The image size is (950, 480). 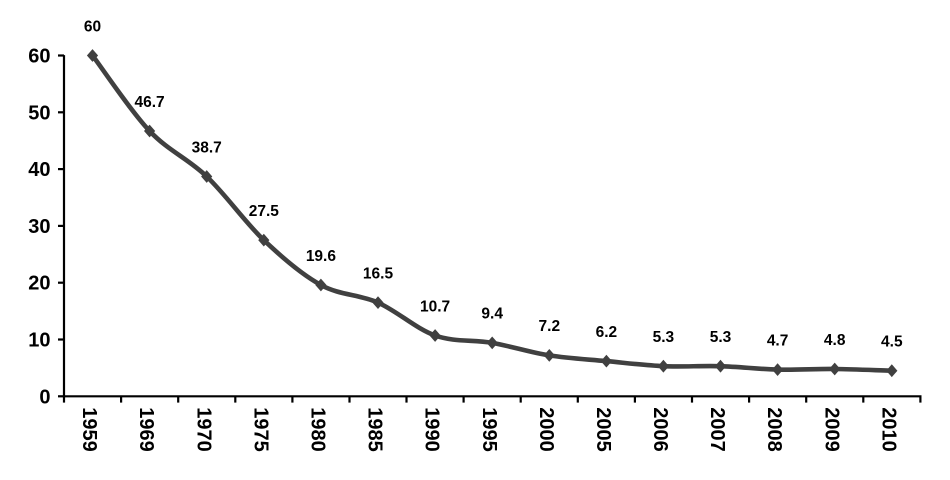 What do you see at coordinates (260, 429) in the screenshot?
I see `svg-text: 1975` at bounding box center [260, 429].